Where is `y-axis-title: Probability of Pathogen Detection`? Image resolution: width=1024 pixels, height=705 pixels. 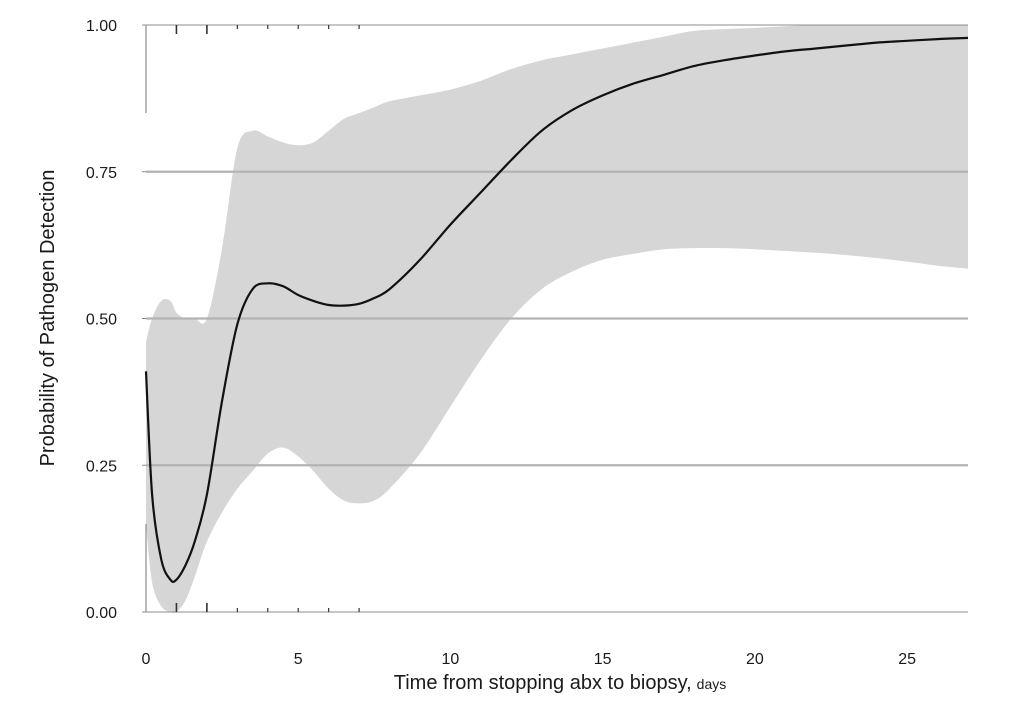 y-axis-title: Probability of Pathogen Detection is located at coordinates (48, 318).